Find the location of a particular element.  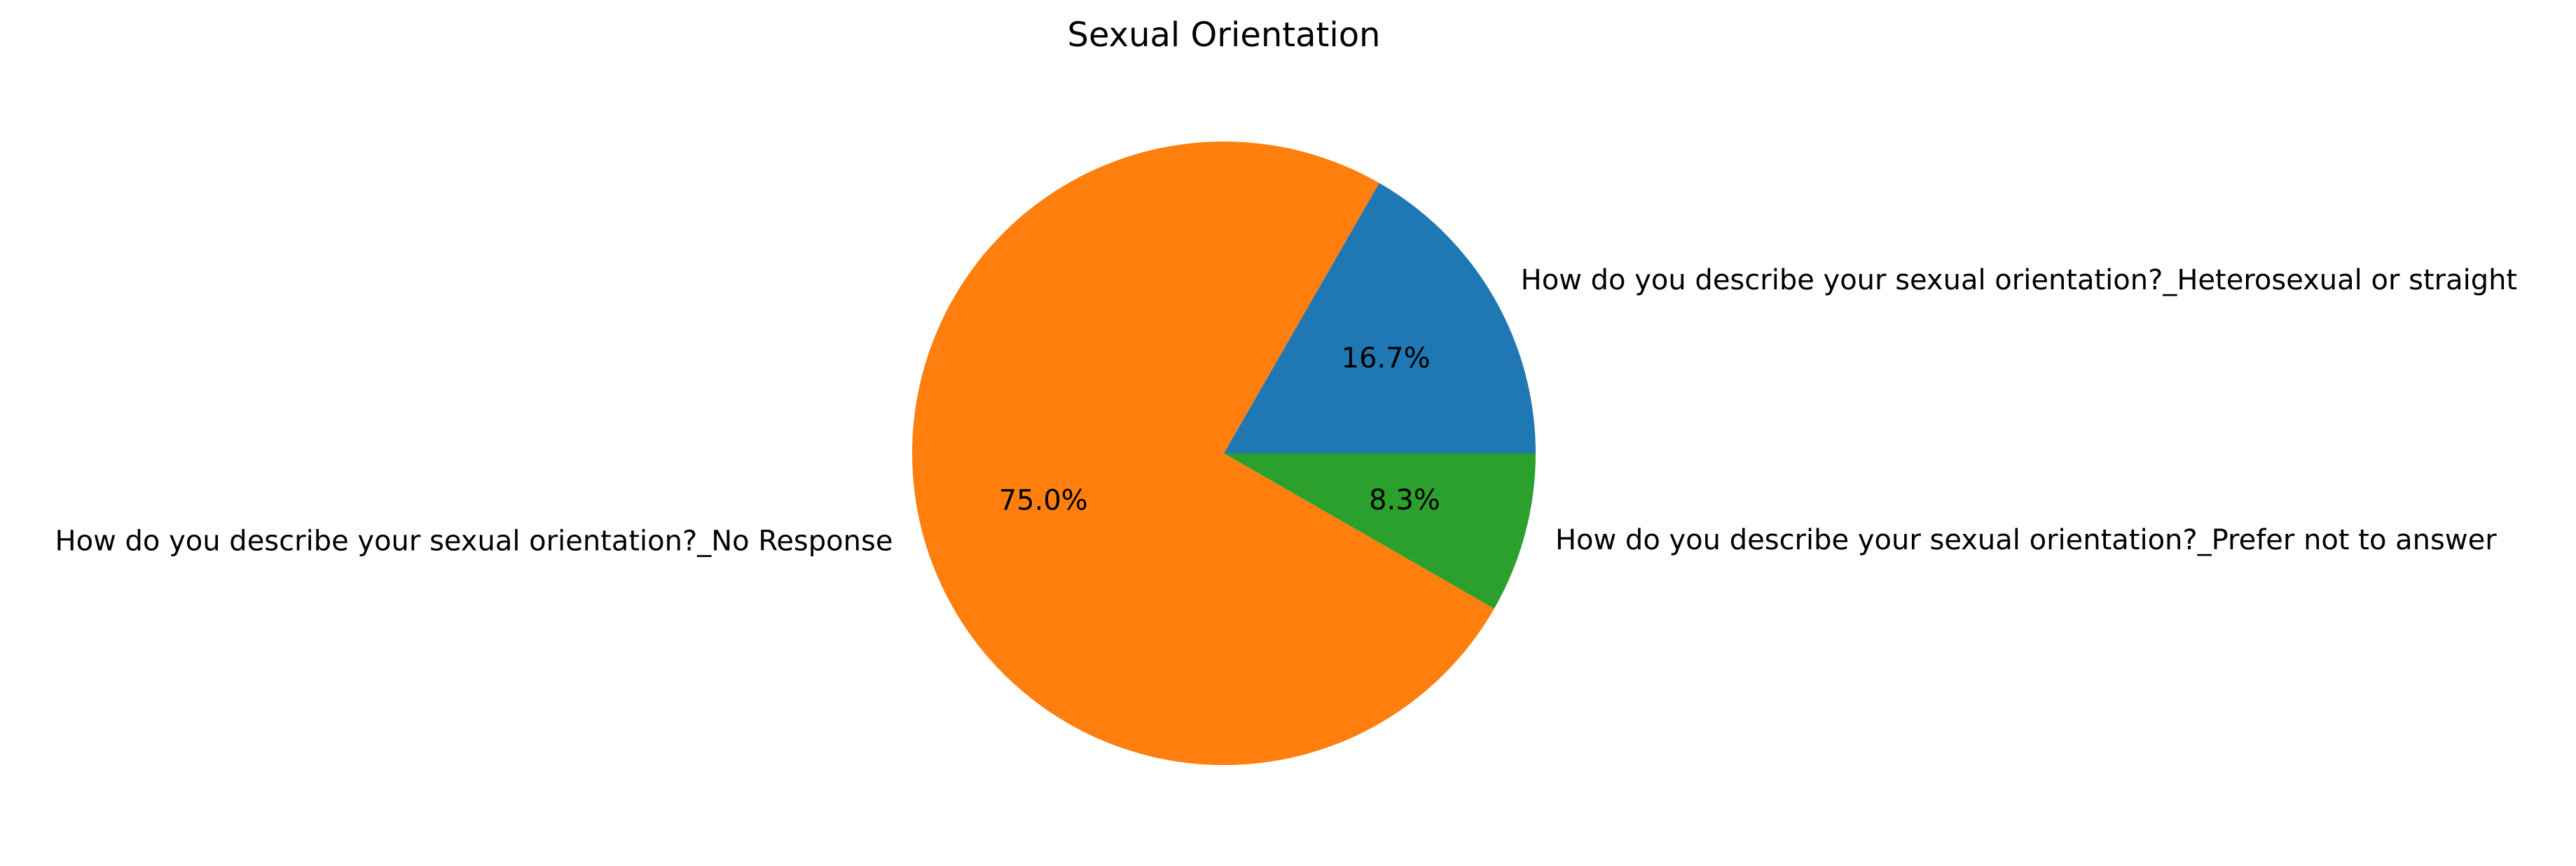

chart-title: Sexual Orientation is located at coordinates (1224, 35).